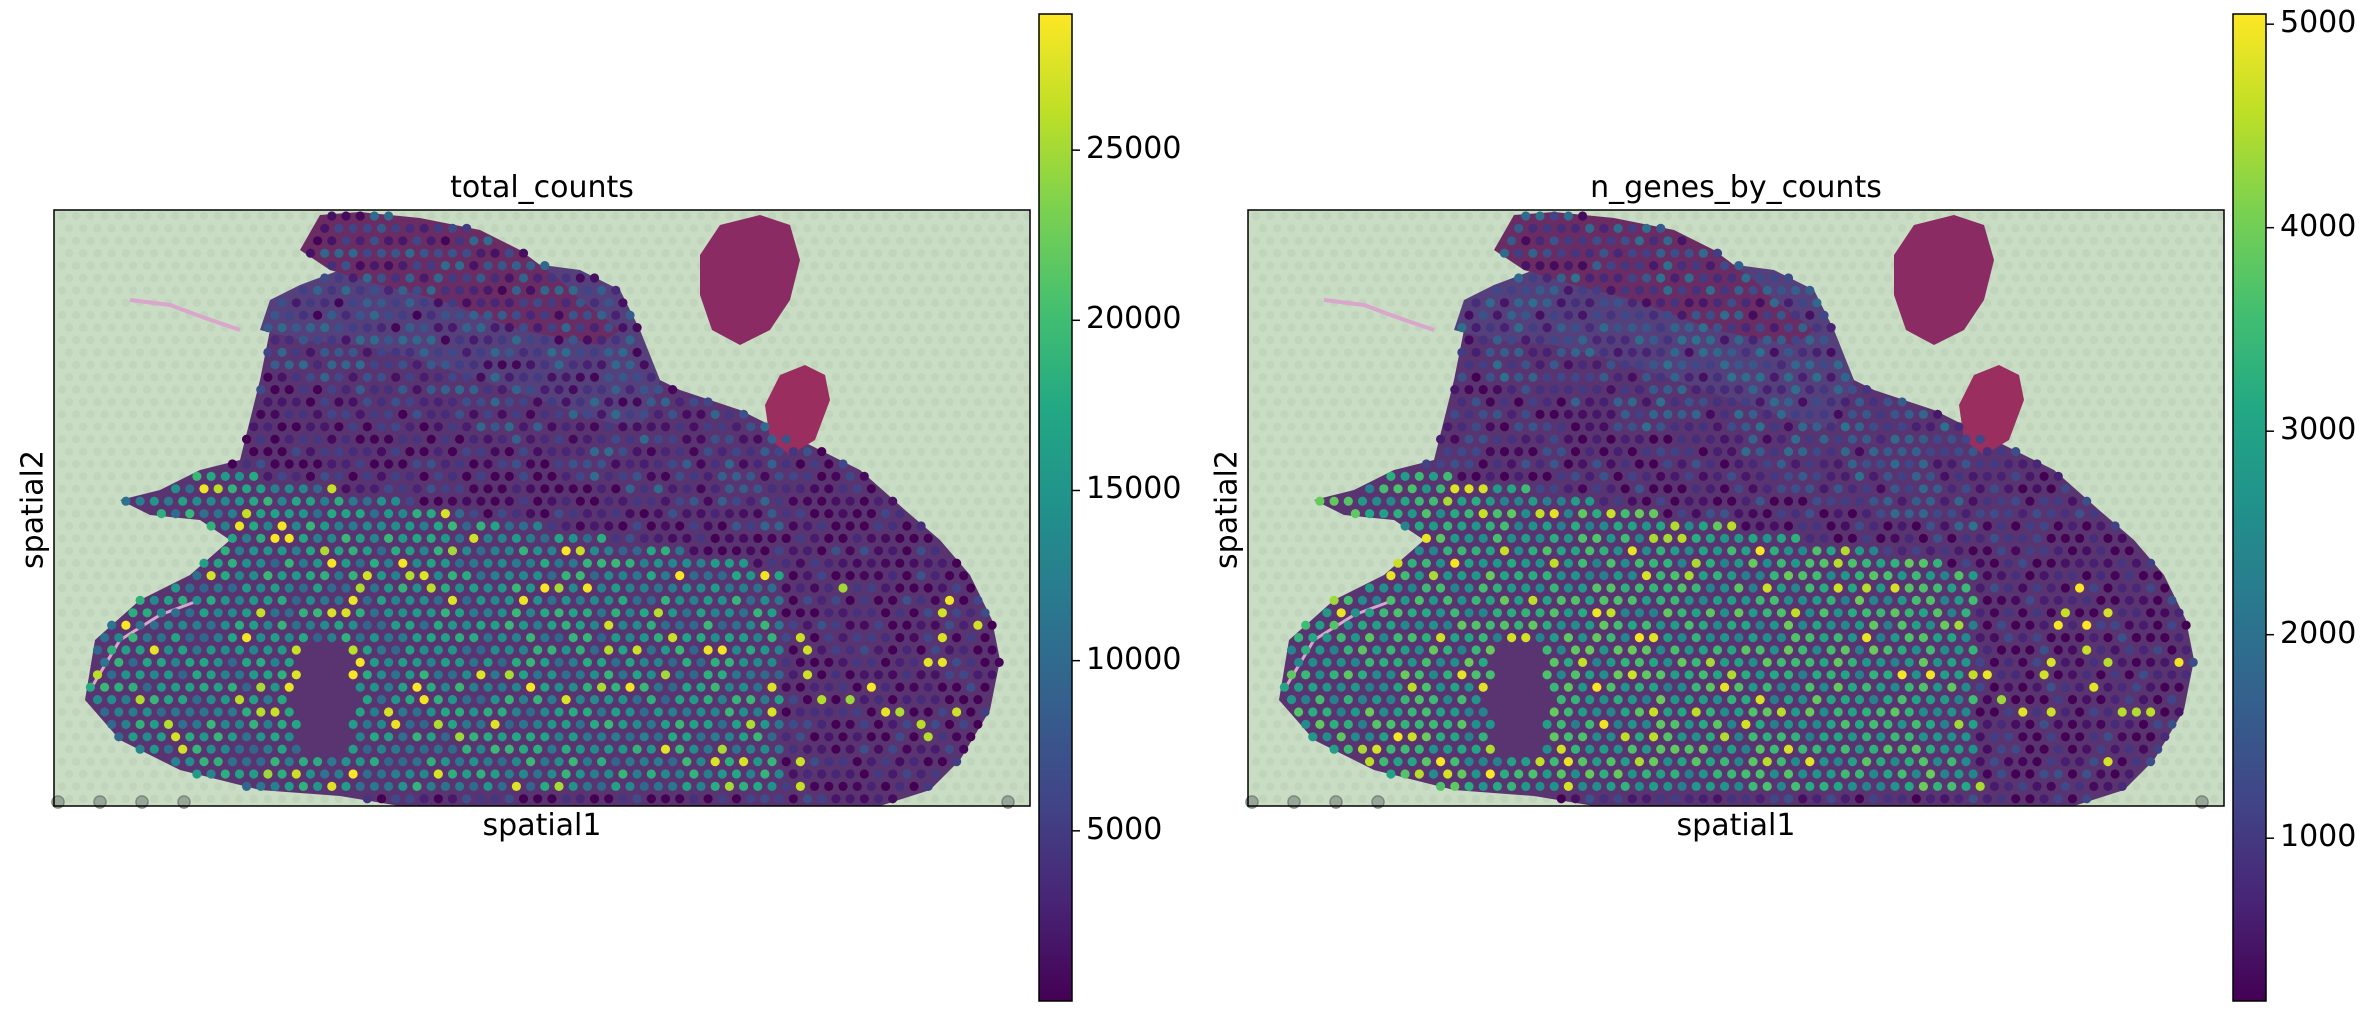 This screenshot has height=1017, width=2378. Describe the element at coordinates (142, 802) in the screenshot. I see `fiducial-marker` at that location.